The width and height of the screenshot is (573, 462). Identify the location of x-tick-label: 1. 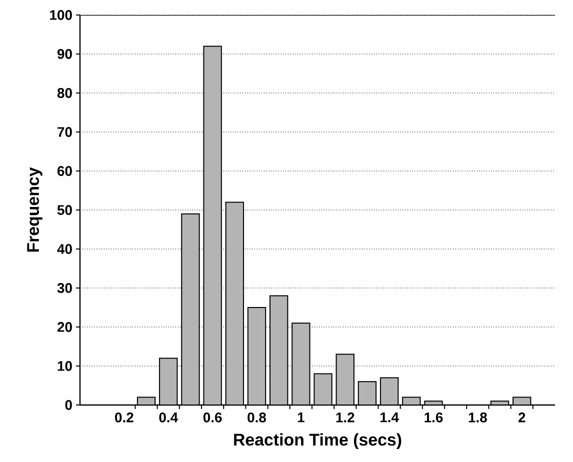
(301, 417).